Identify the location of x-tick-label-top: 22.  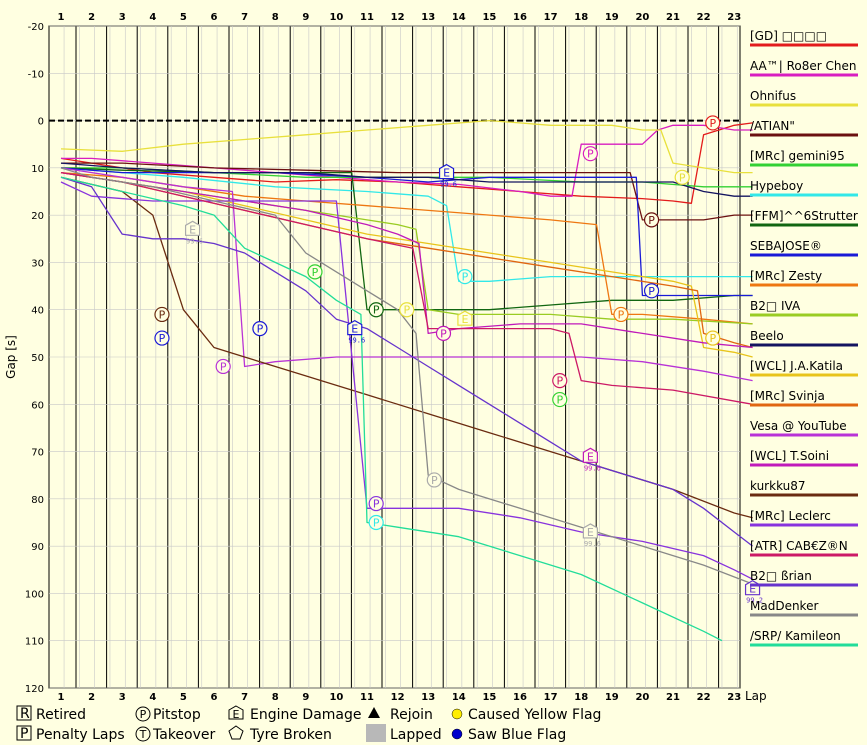
(704, 17).